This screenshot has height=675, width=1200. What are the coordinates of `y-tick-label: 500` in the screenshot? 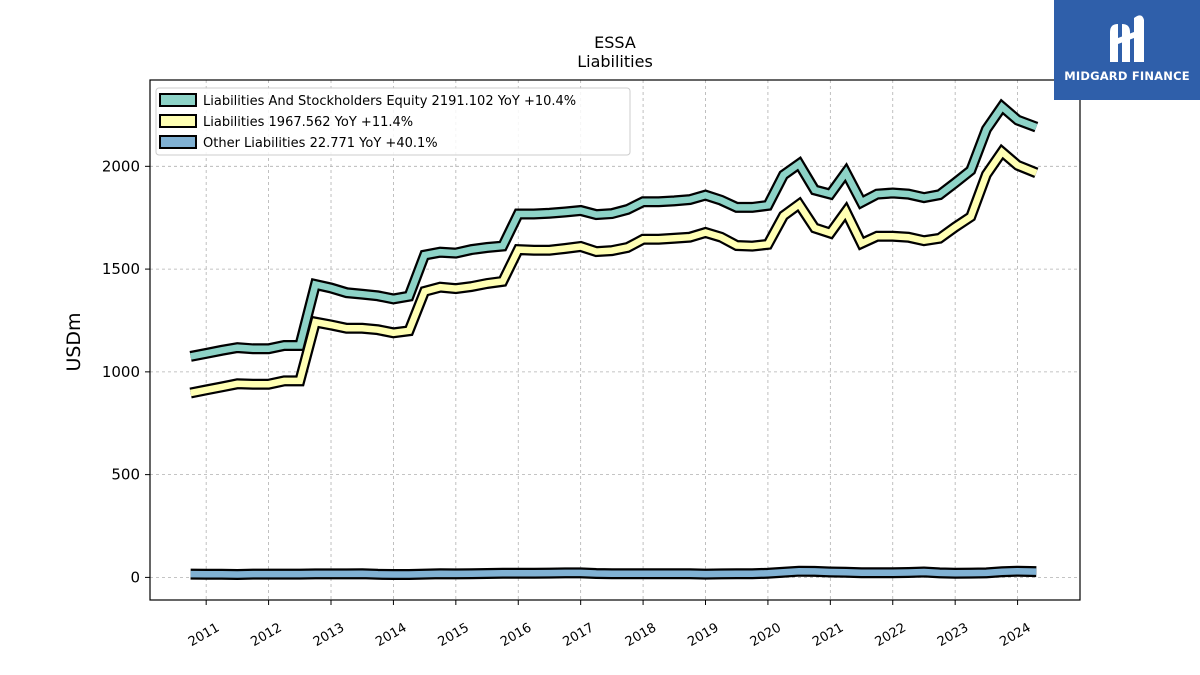 It's located at (125, 475).